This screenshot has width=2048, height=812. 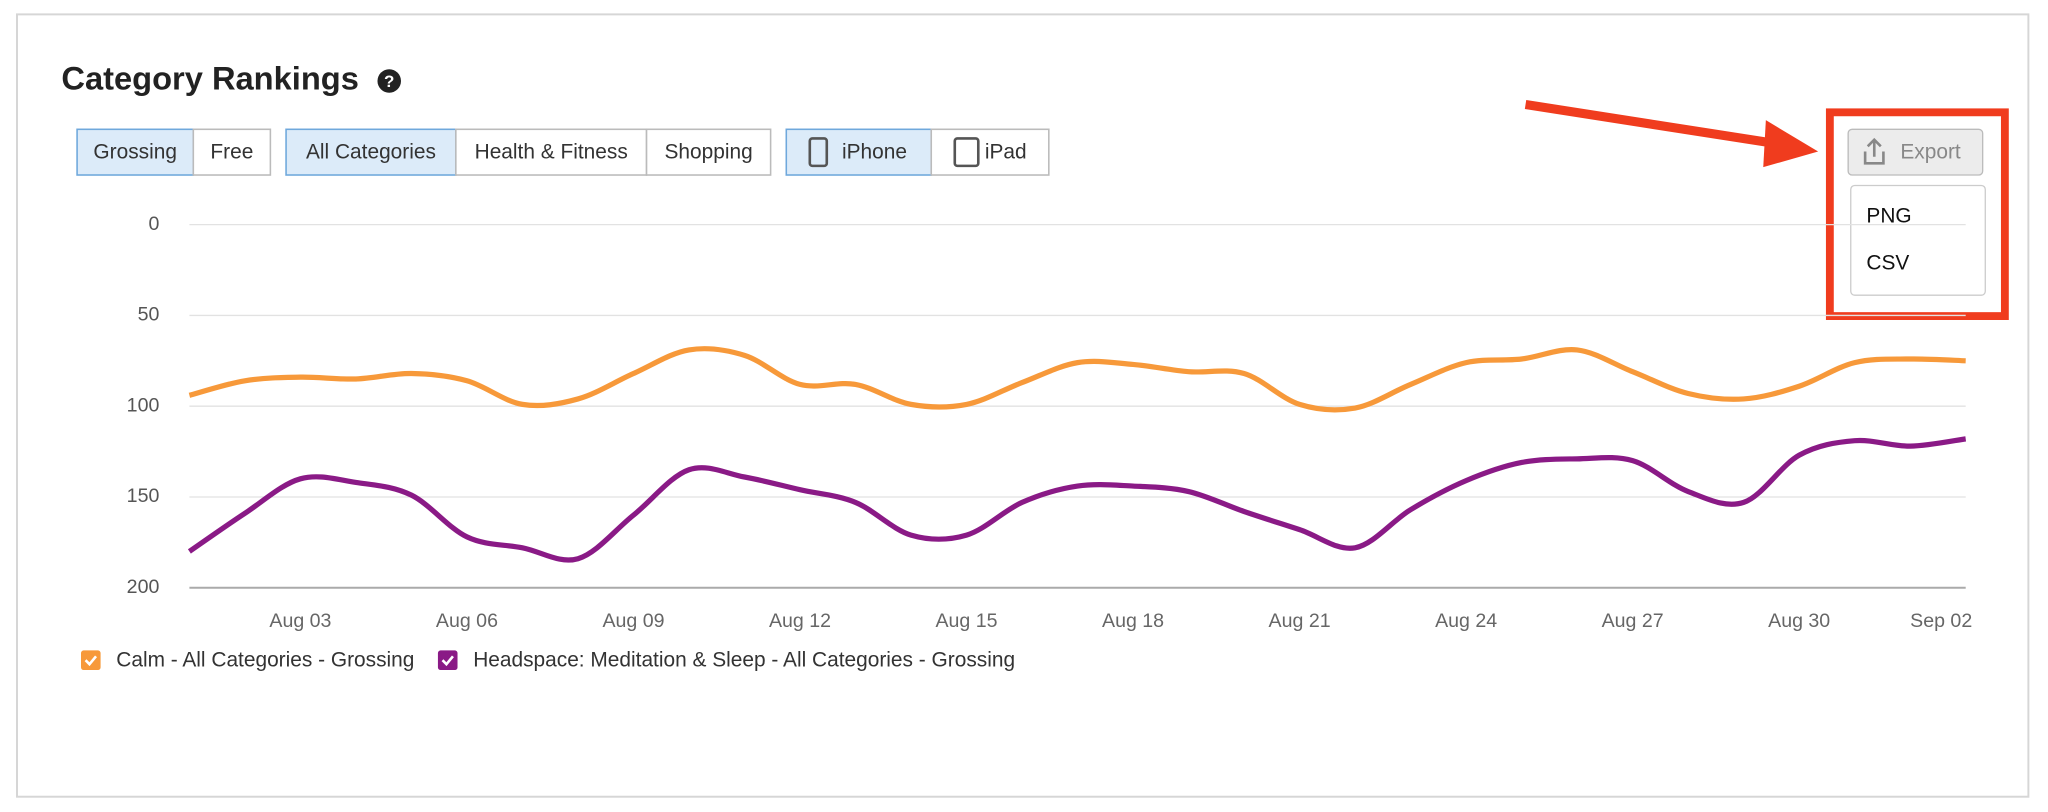 What do you see at coordinates (1300, 621) in the screenshot?
I see `x-tick-label: Aug 21` at bounding box center [1300, 621].